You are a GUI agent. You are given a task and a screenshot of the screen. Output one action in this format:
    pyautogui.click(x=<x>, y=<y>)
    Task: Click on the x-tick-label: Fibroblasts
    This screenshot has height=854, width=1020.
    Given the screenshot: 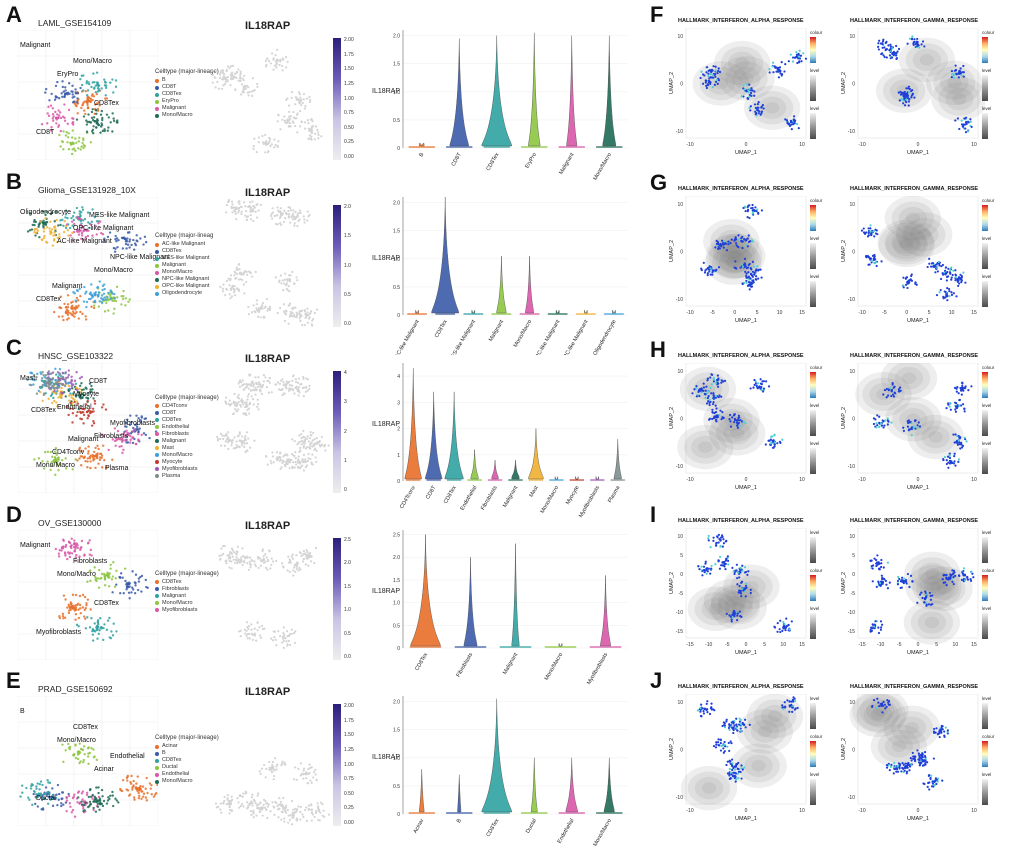 What is the action you would take?
    pyautogui.click(x=489, y=498)
    